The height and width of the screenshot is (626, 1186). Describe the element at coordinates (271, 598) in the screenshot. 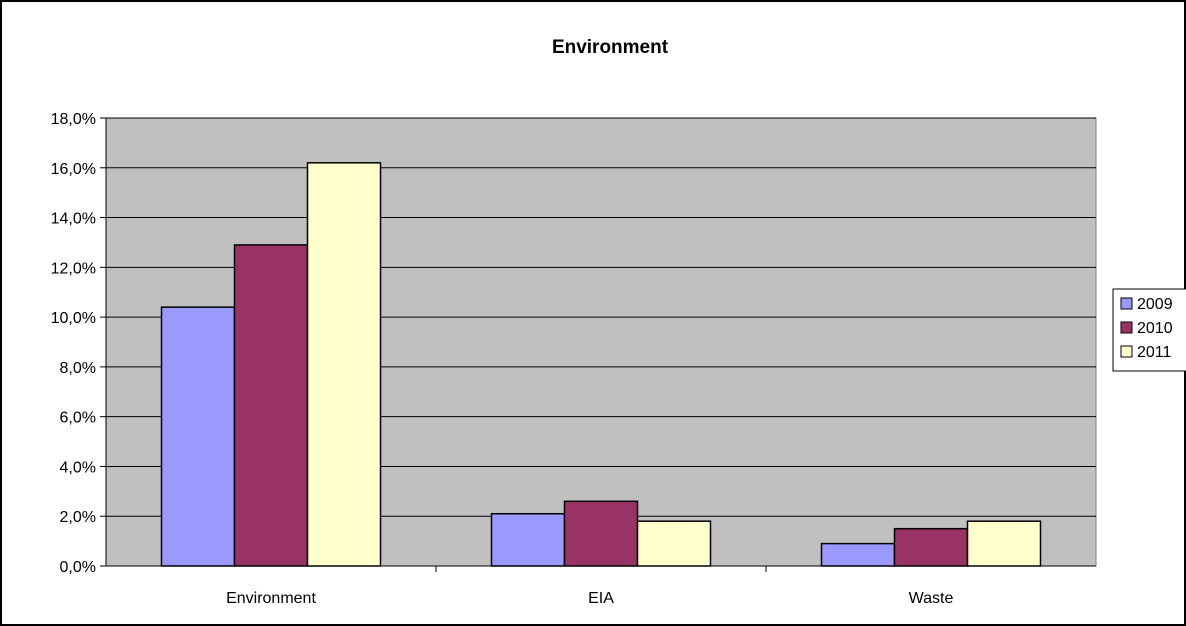

I see `x-tick-label: Environment` at that location.